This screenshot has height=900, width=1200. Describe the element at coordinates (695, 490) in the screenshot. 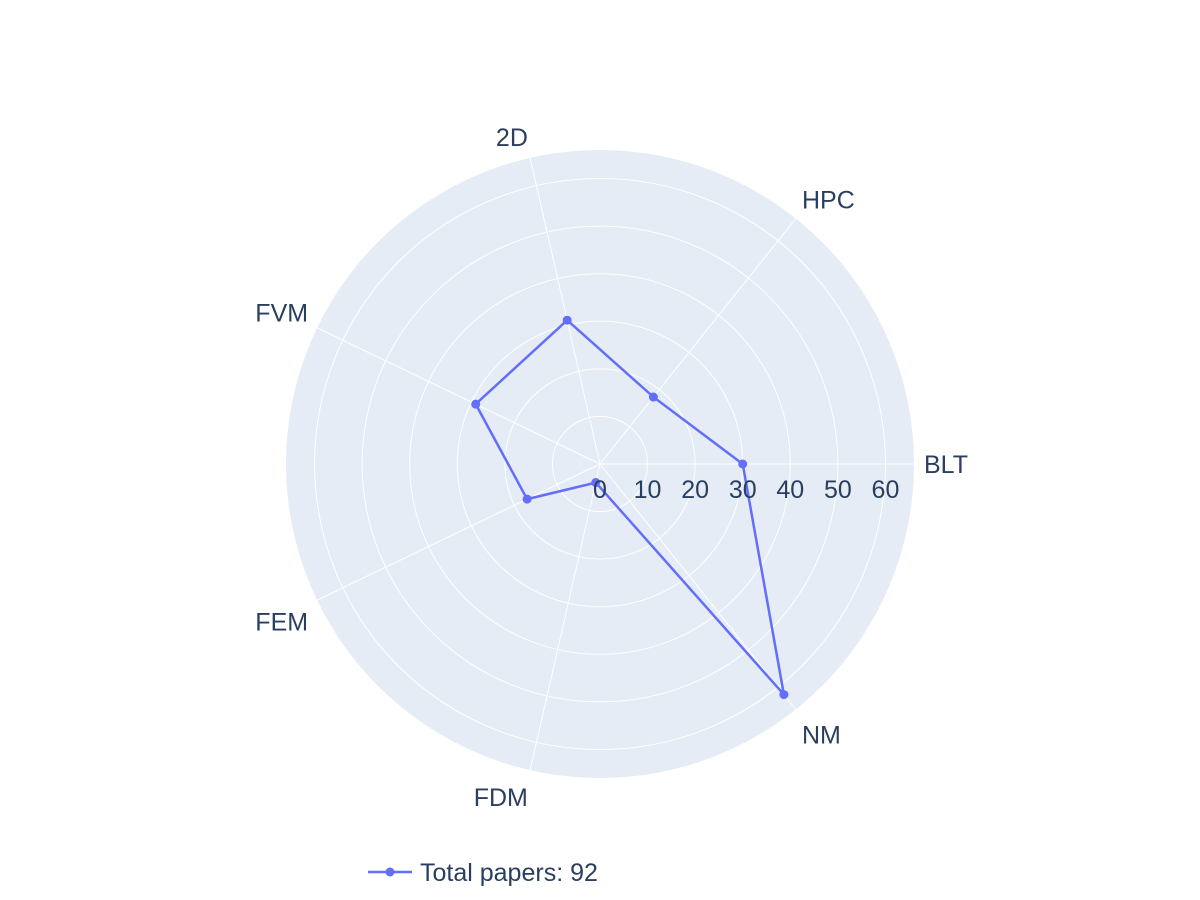

I see `radial-tick-label: 20` at that location.